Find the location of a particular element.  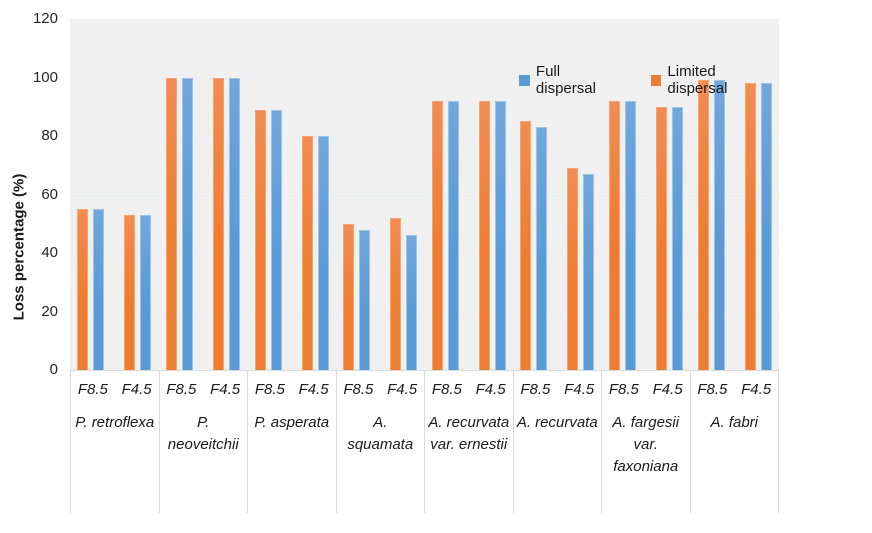

species-category-cell: F8.5 F4.5 A. recurvata var. ernestii is located at coordinates (468, 442).